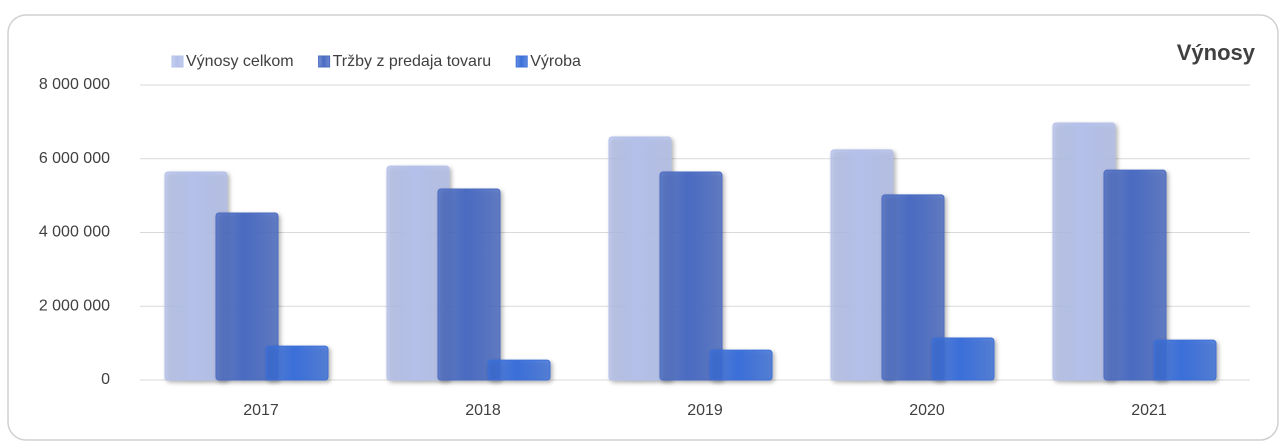 The height and width of the screenshot is (448, 1287). What do you see at coordinates (74, 84) in the screenshot?
I see `y-tick-label: 8 000 000` at bounding box center [74, 84].